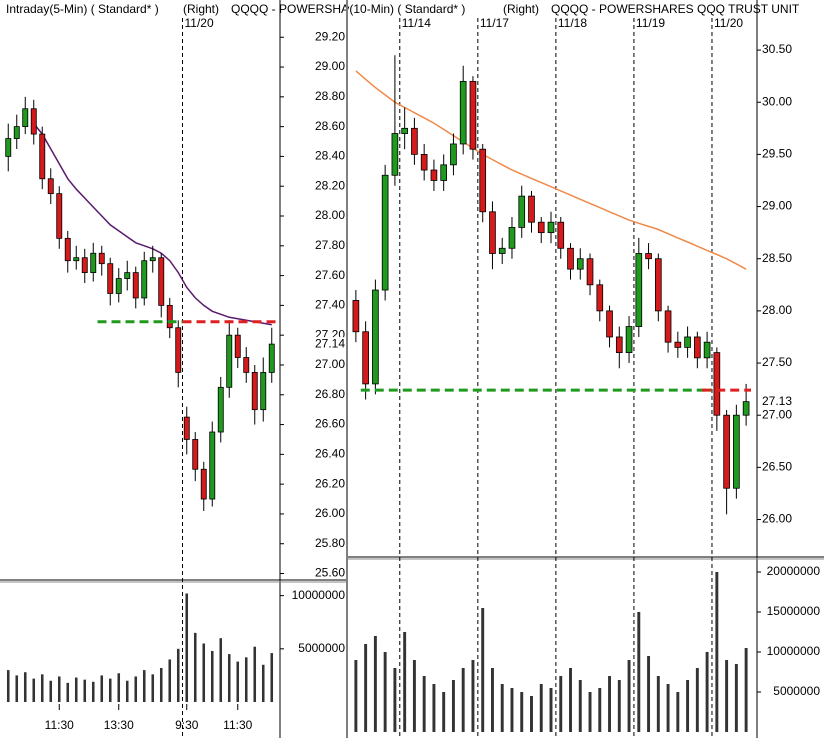 Image resolution: width=824 pixels, height=738 pixels. Describe the element at coordinates (794, 611) in the screenshot. I see `volume-tick-label: 15000000` at that location.